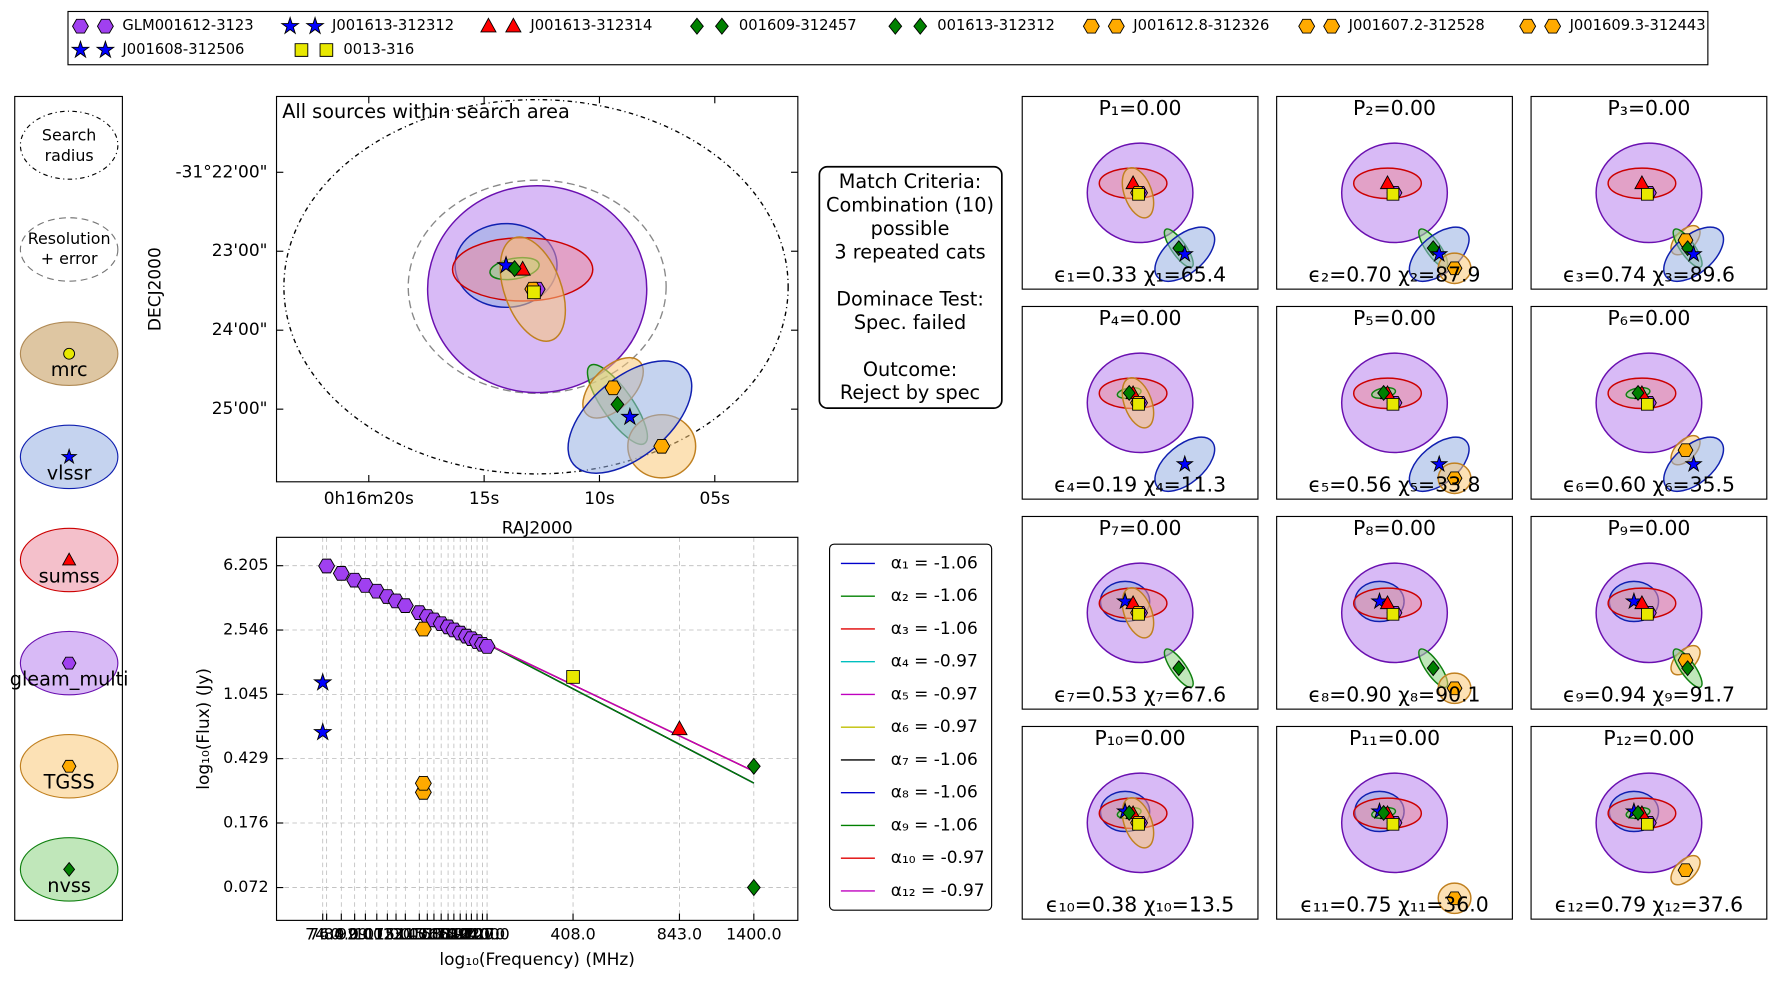 This screenshot has width=1777, height=984. What do you see at coordinates (1649, 695) in the screenshot?
I see `panel-caption: ϵ₉=0.94 χ₉=91.7` at bounding box center [1649, 695].